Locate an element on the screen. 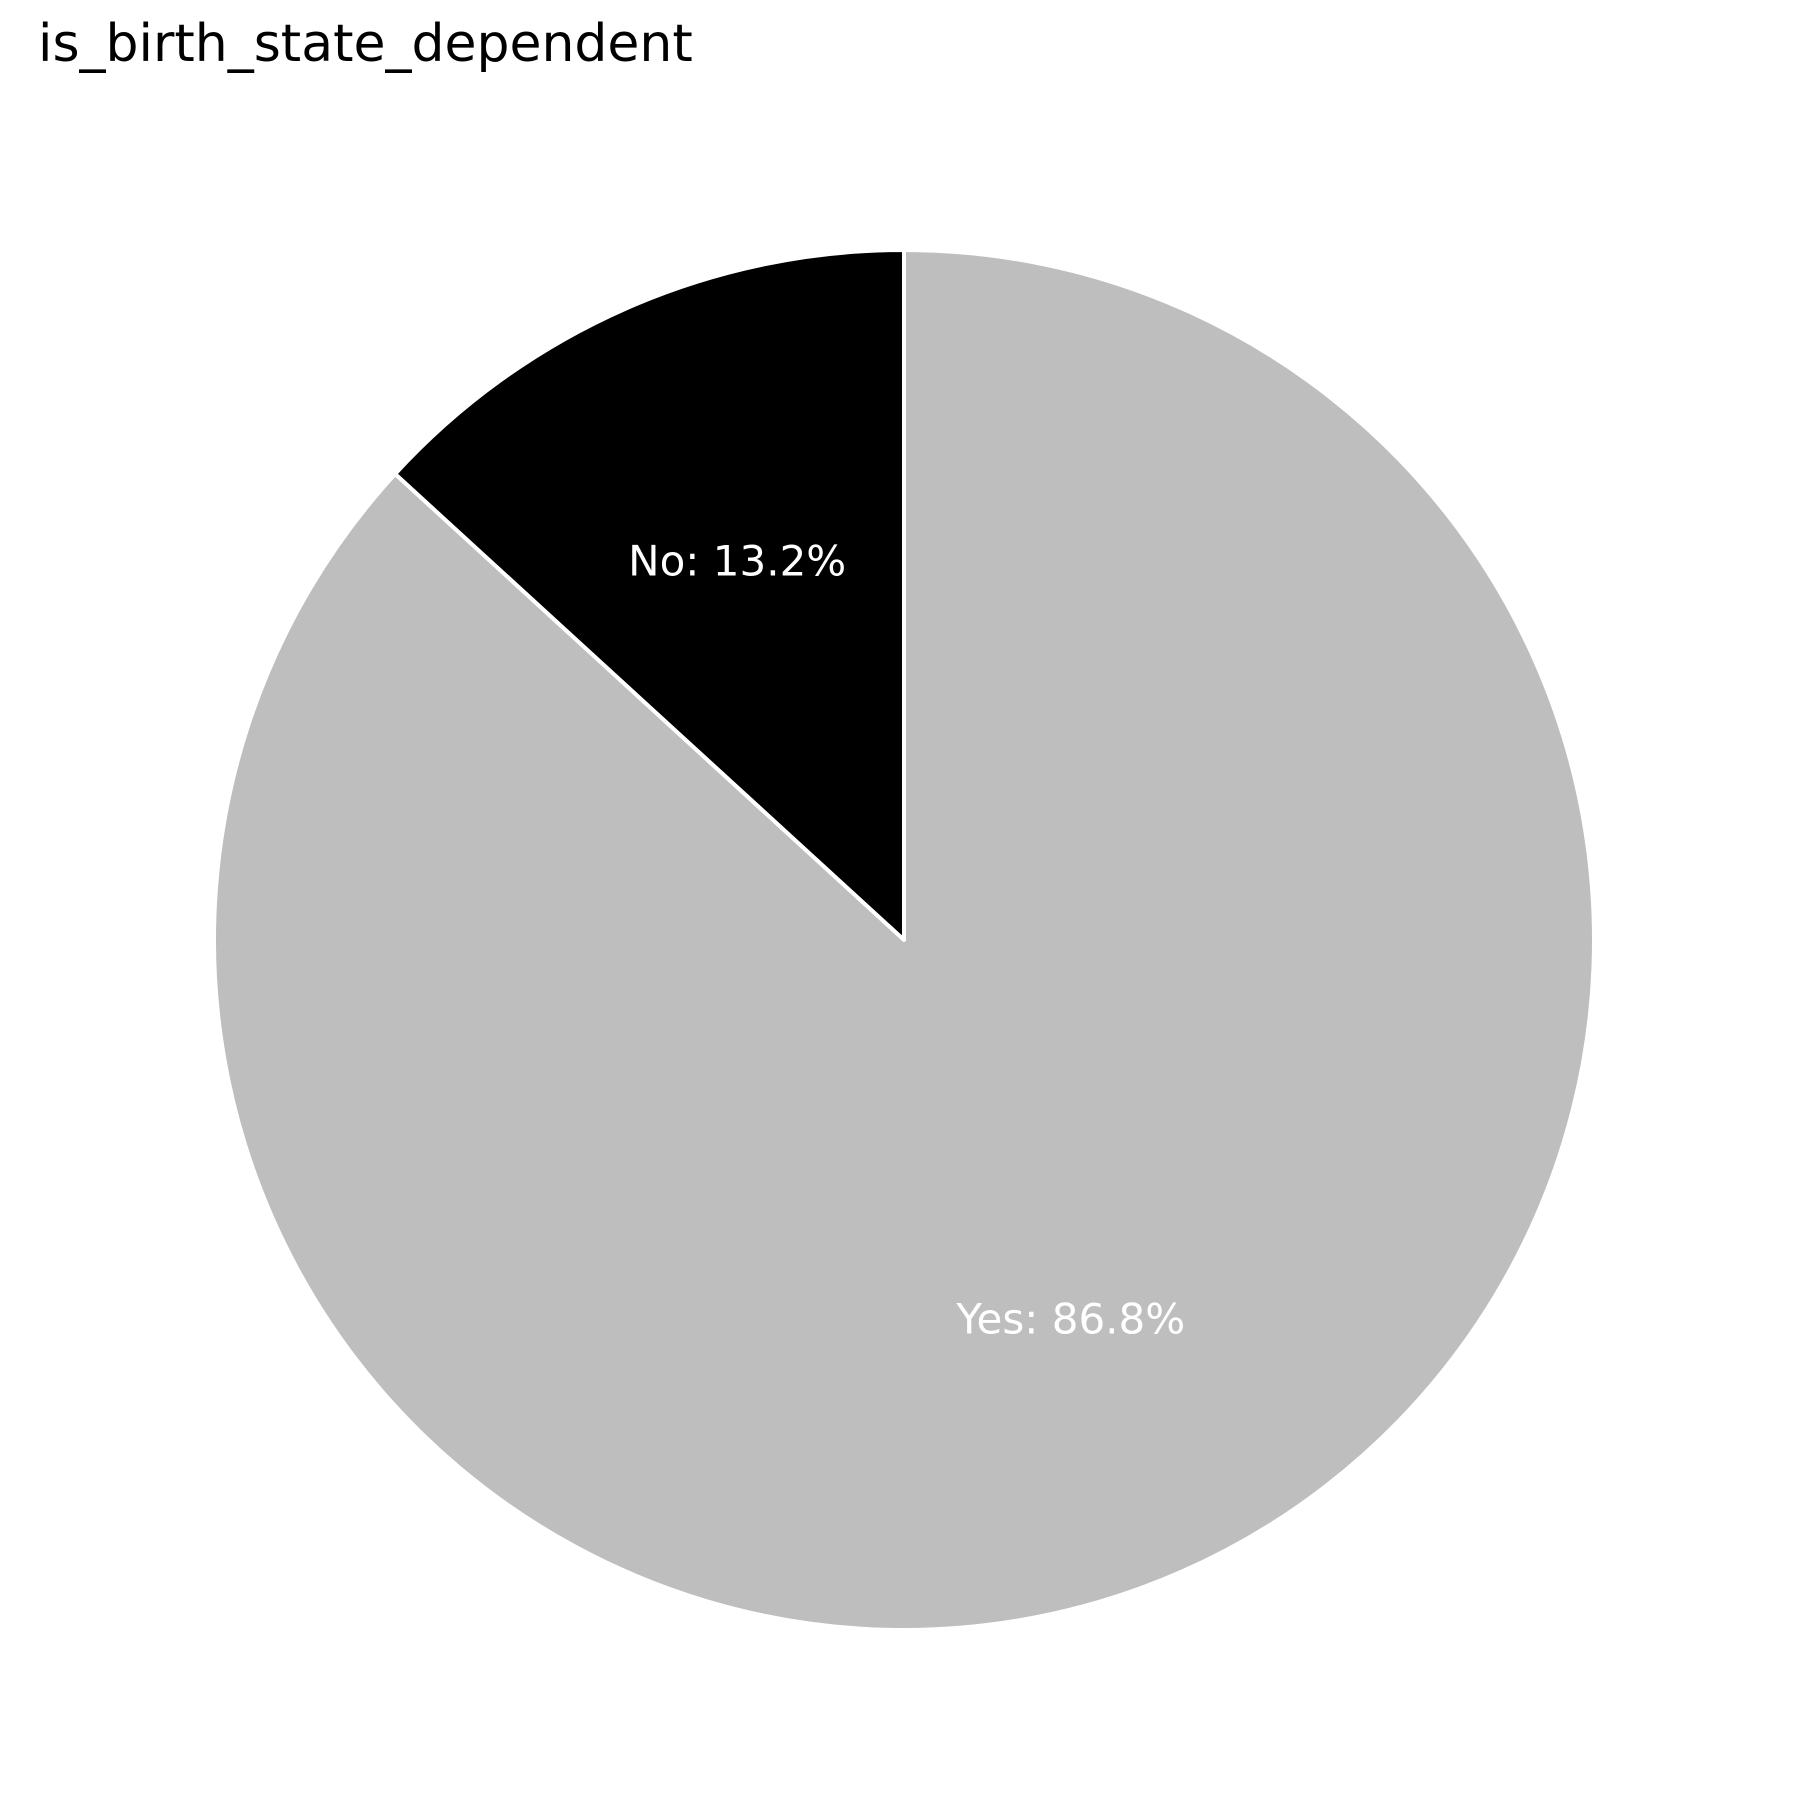 The width and height of the screenshot is (1800, 1800). pie-labels: No: 13.2% Yes: 86.8% is located at coordinates (906, 940).